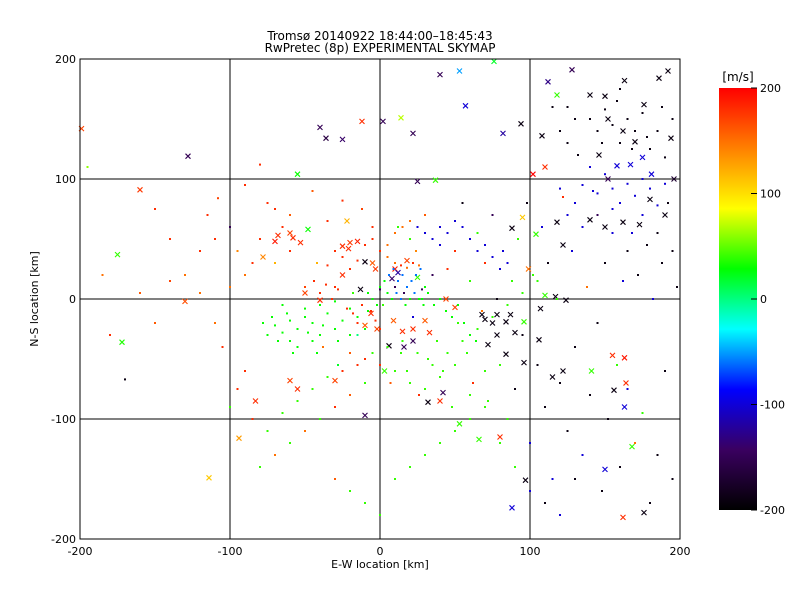  I want to click on x-axis-label: E-W location [km], so click(380, 564).